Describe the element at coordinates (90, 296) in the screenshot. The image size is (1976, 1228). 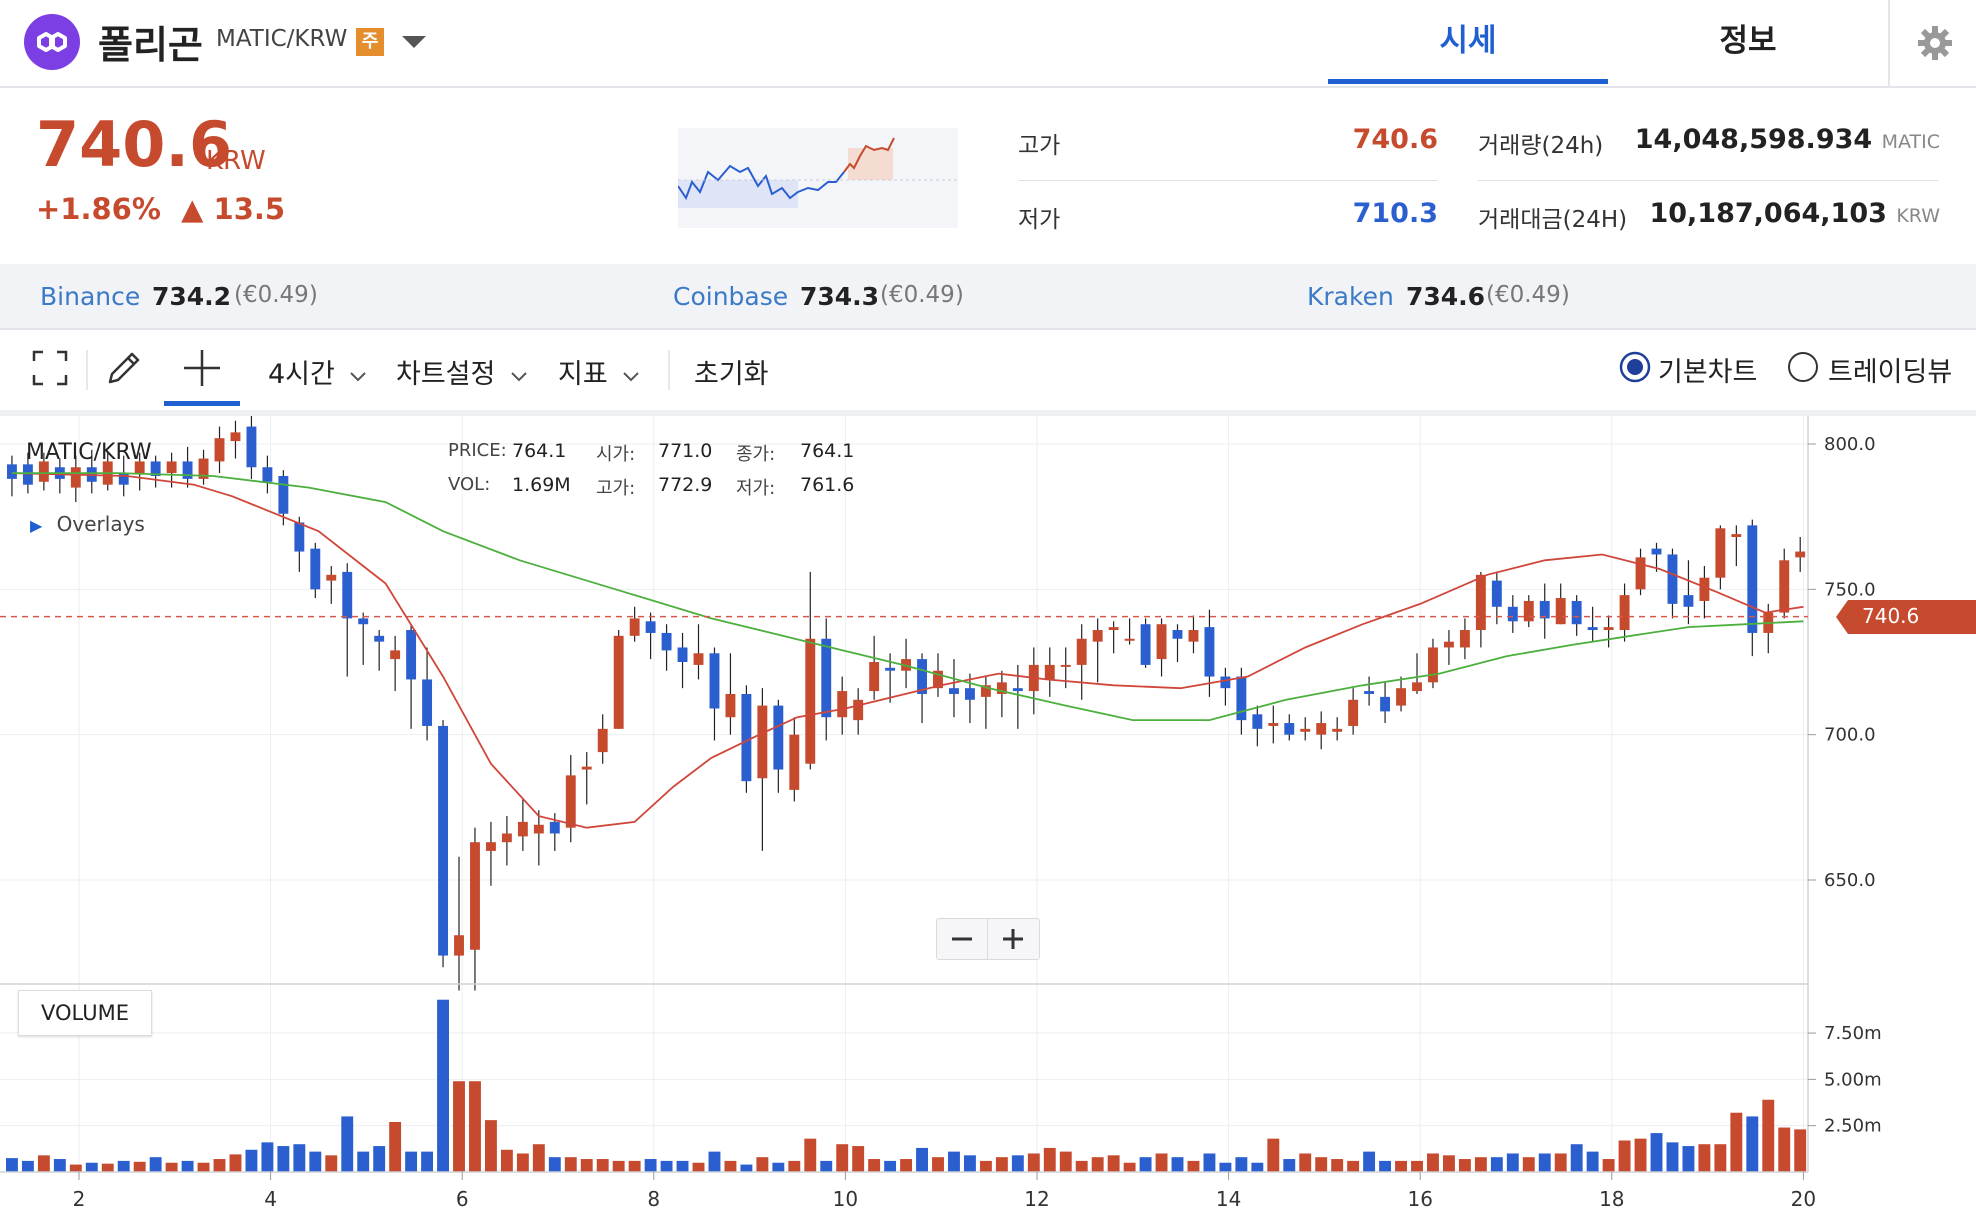
I see `exchange-name-binance: Binance` at that location.